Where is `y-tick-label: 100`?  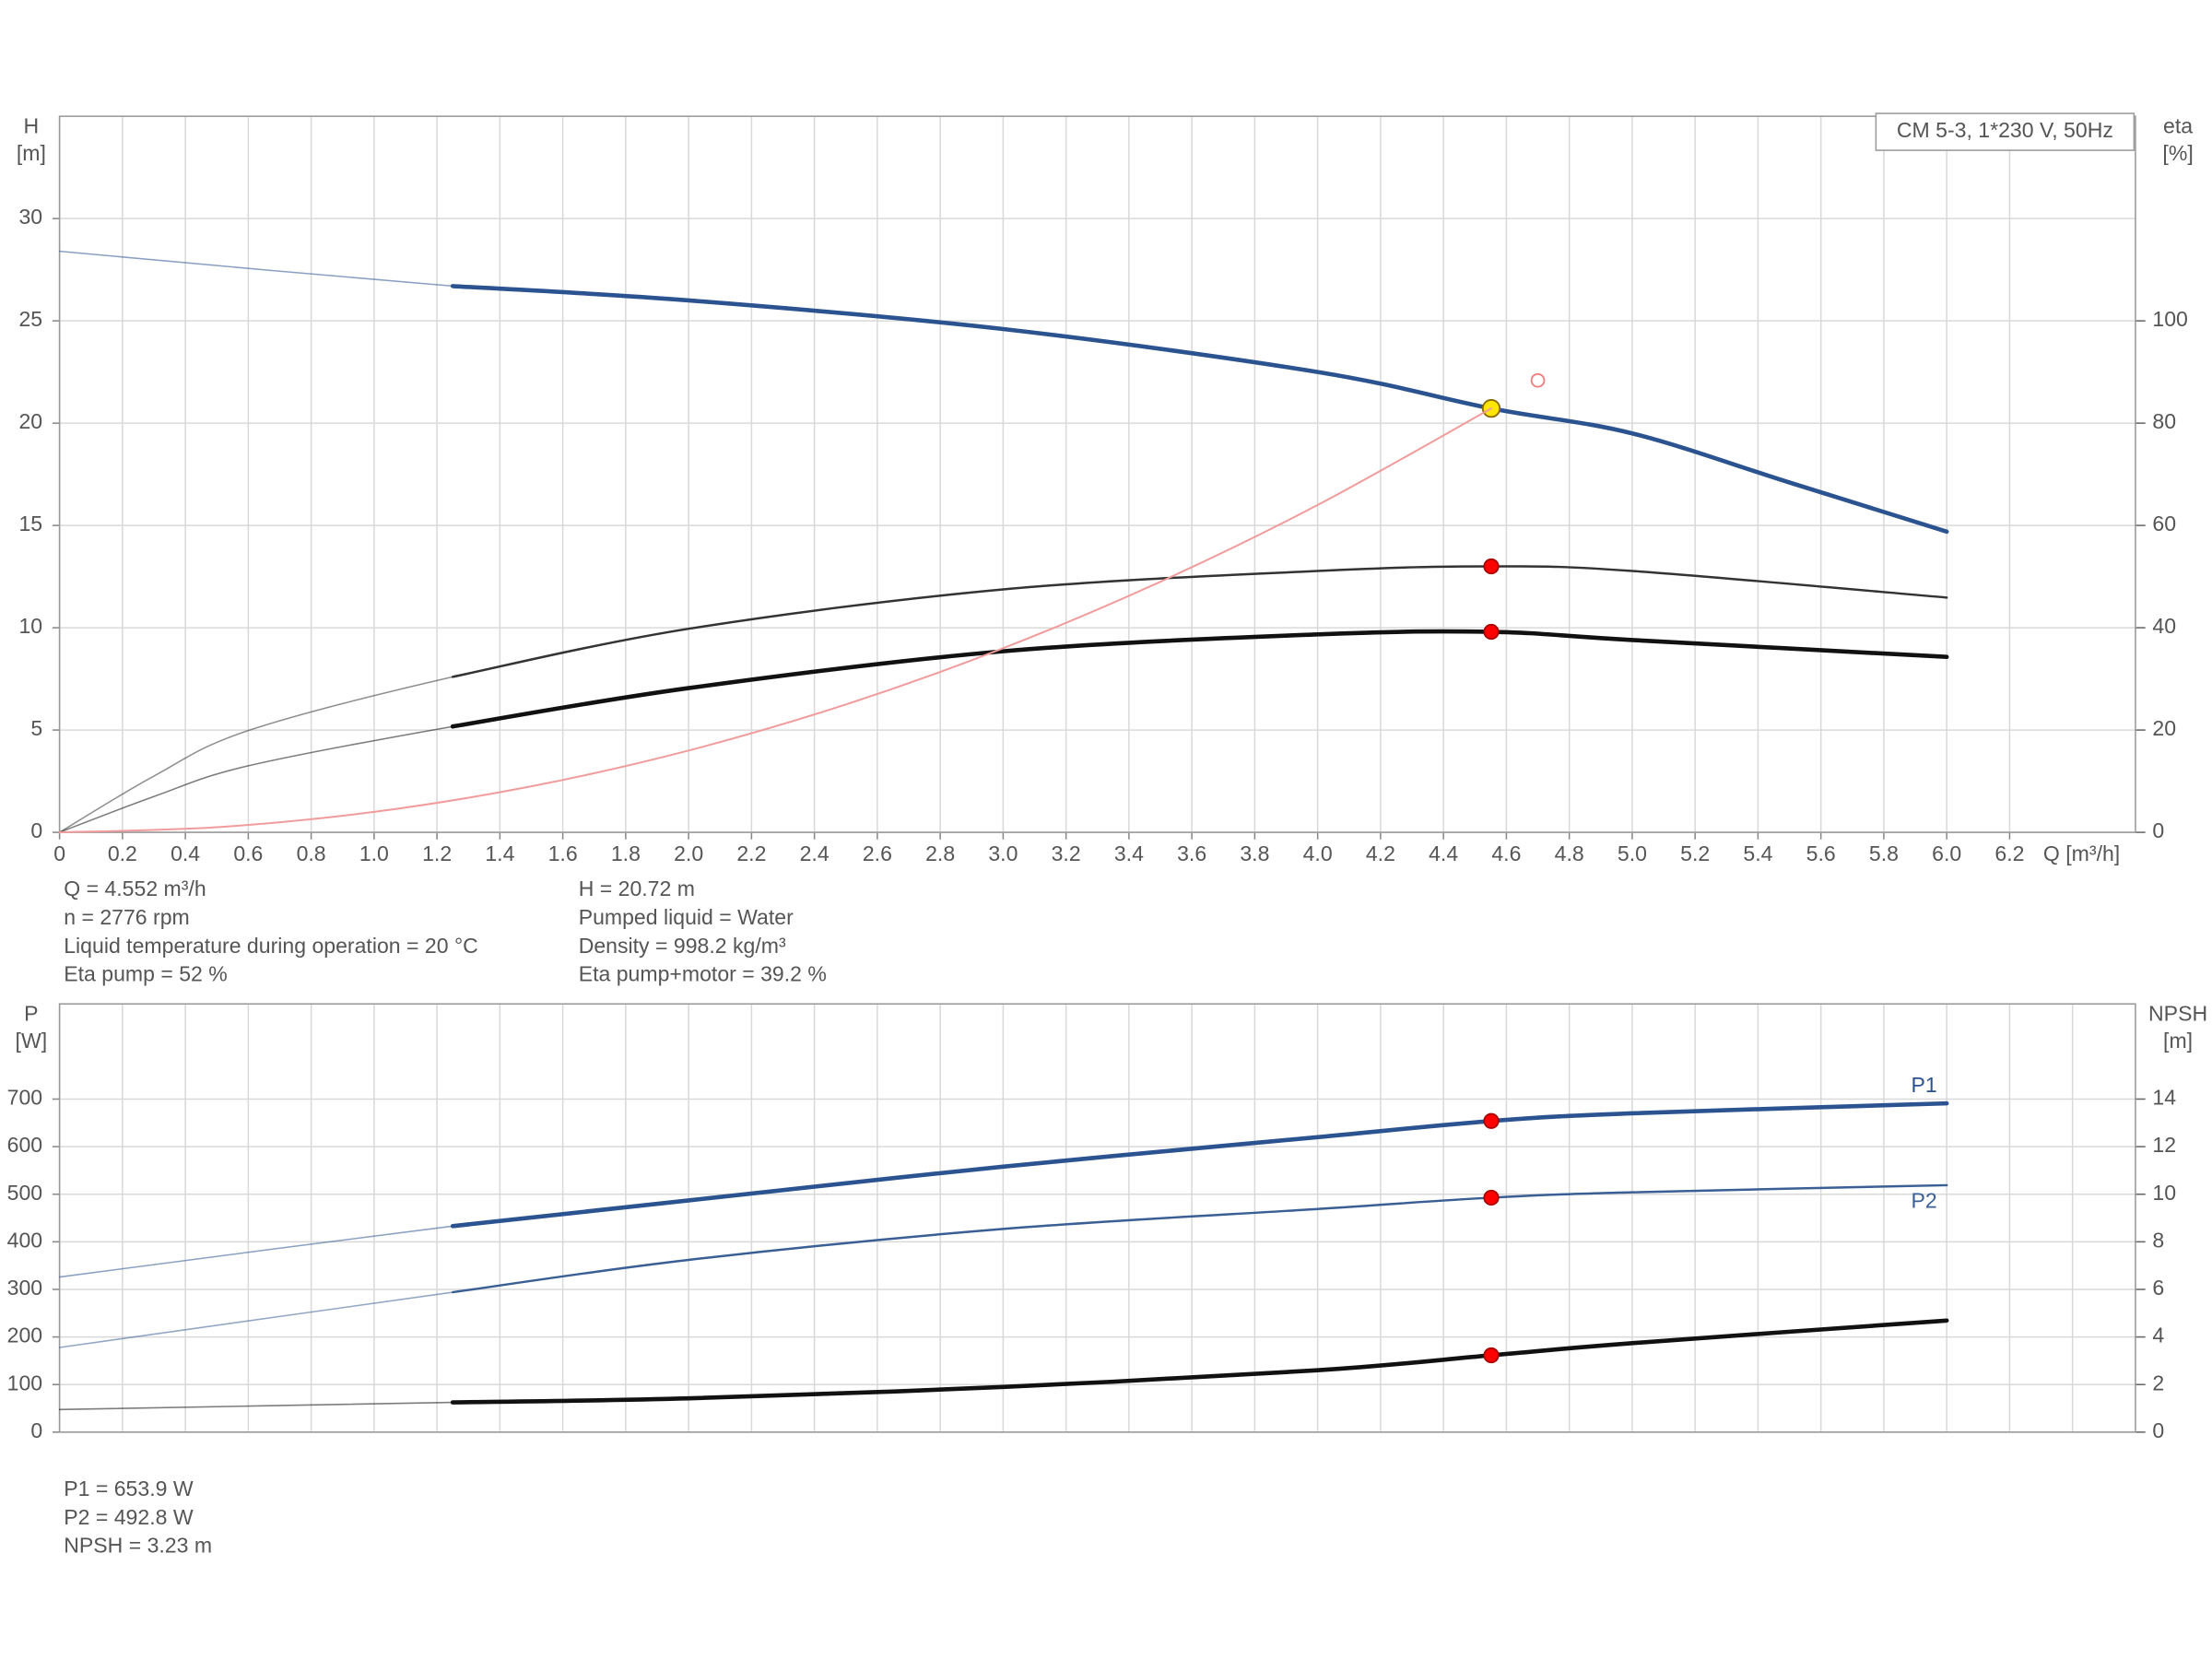
y-tick-label: 100 is located at coordinates (24, 1382).